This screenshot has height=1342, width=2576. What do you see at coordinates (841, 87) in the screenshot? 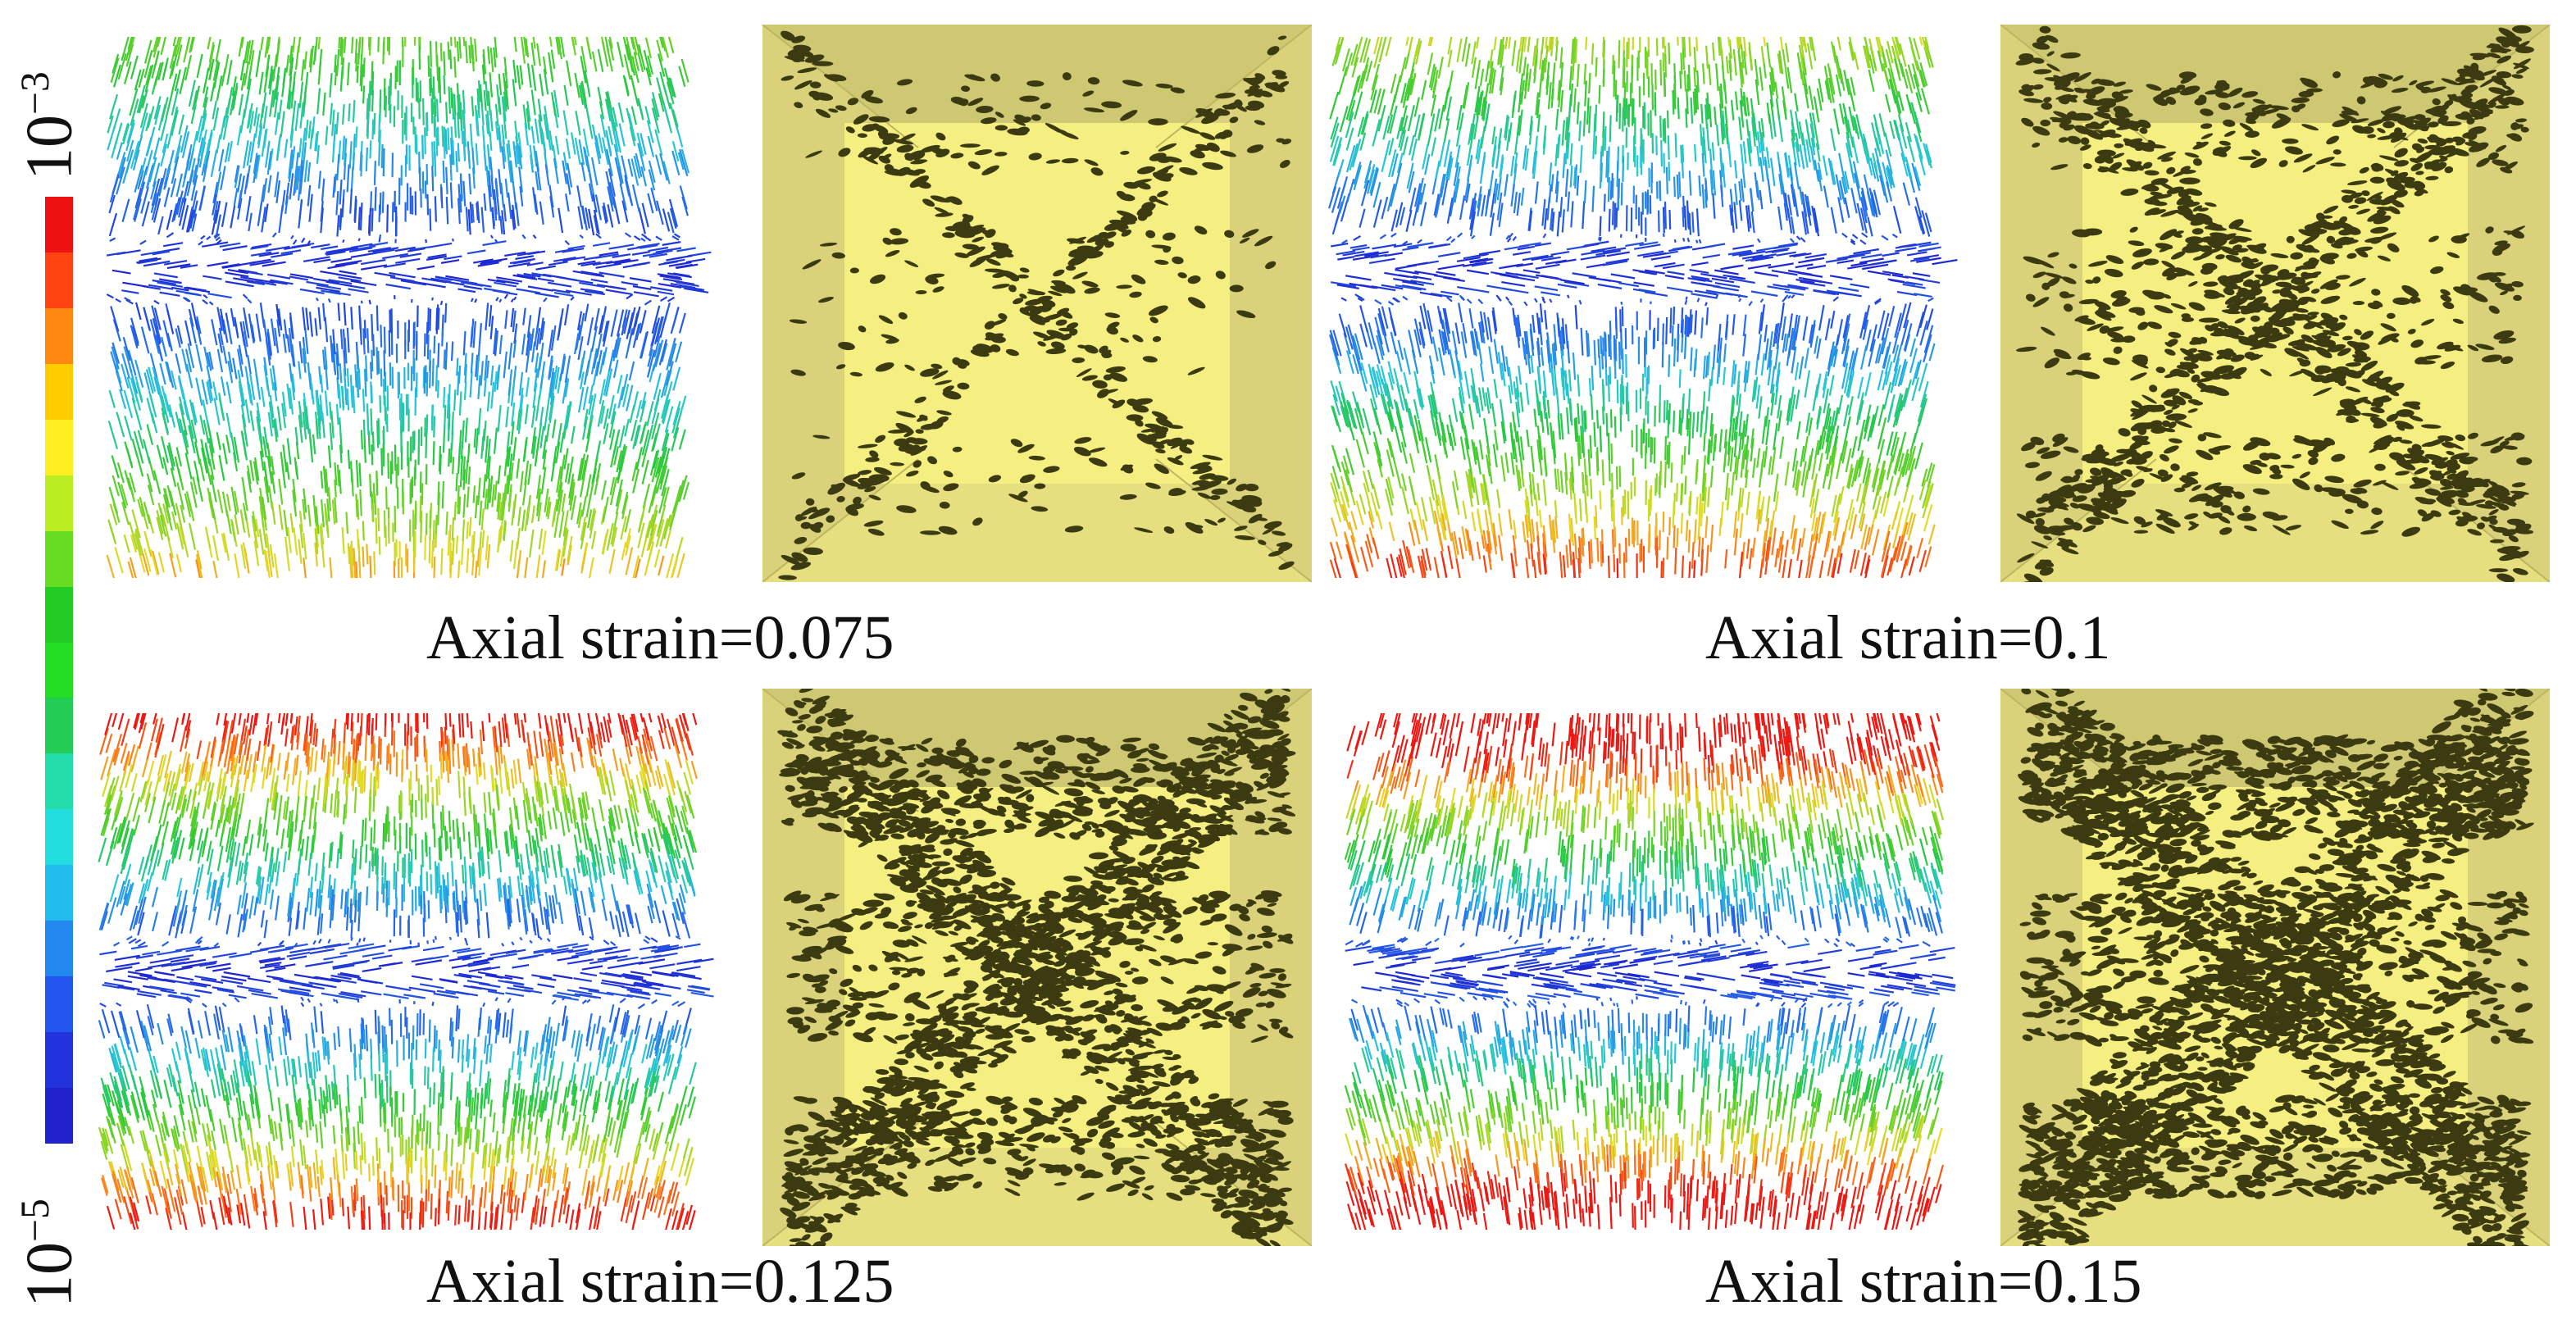
I see `box-edge` at bounding box center [841, 87].